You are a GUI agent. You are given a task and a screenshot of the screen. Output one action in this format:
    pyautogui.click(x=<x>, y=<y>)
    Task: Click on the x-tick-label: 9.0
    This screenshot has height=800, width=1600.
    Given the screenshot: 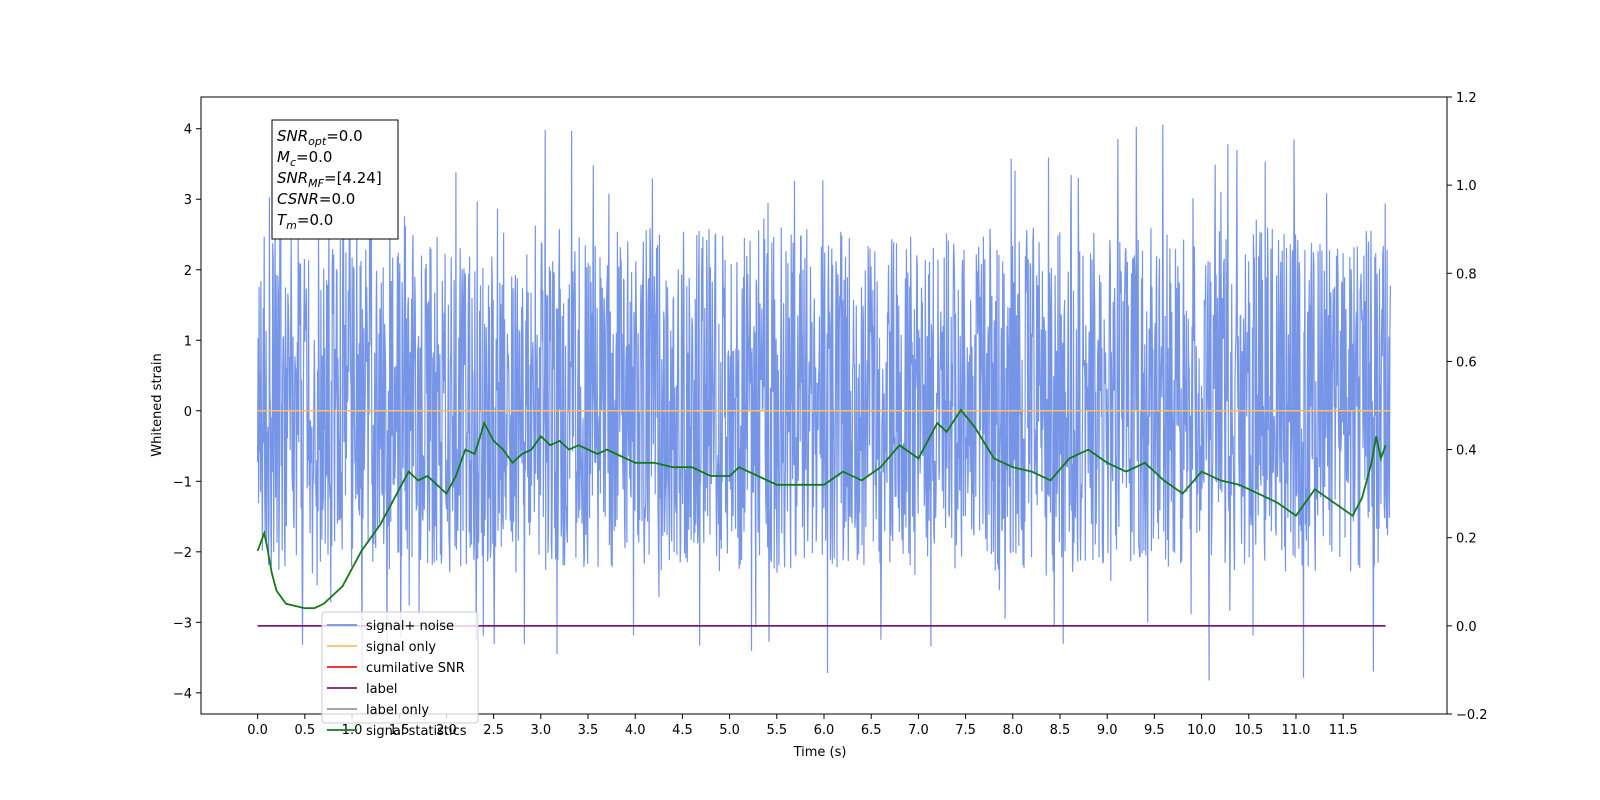 What is the action you would take?
    pyautogui.click(x=1107, y=730)
    